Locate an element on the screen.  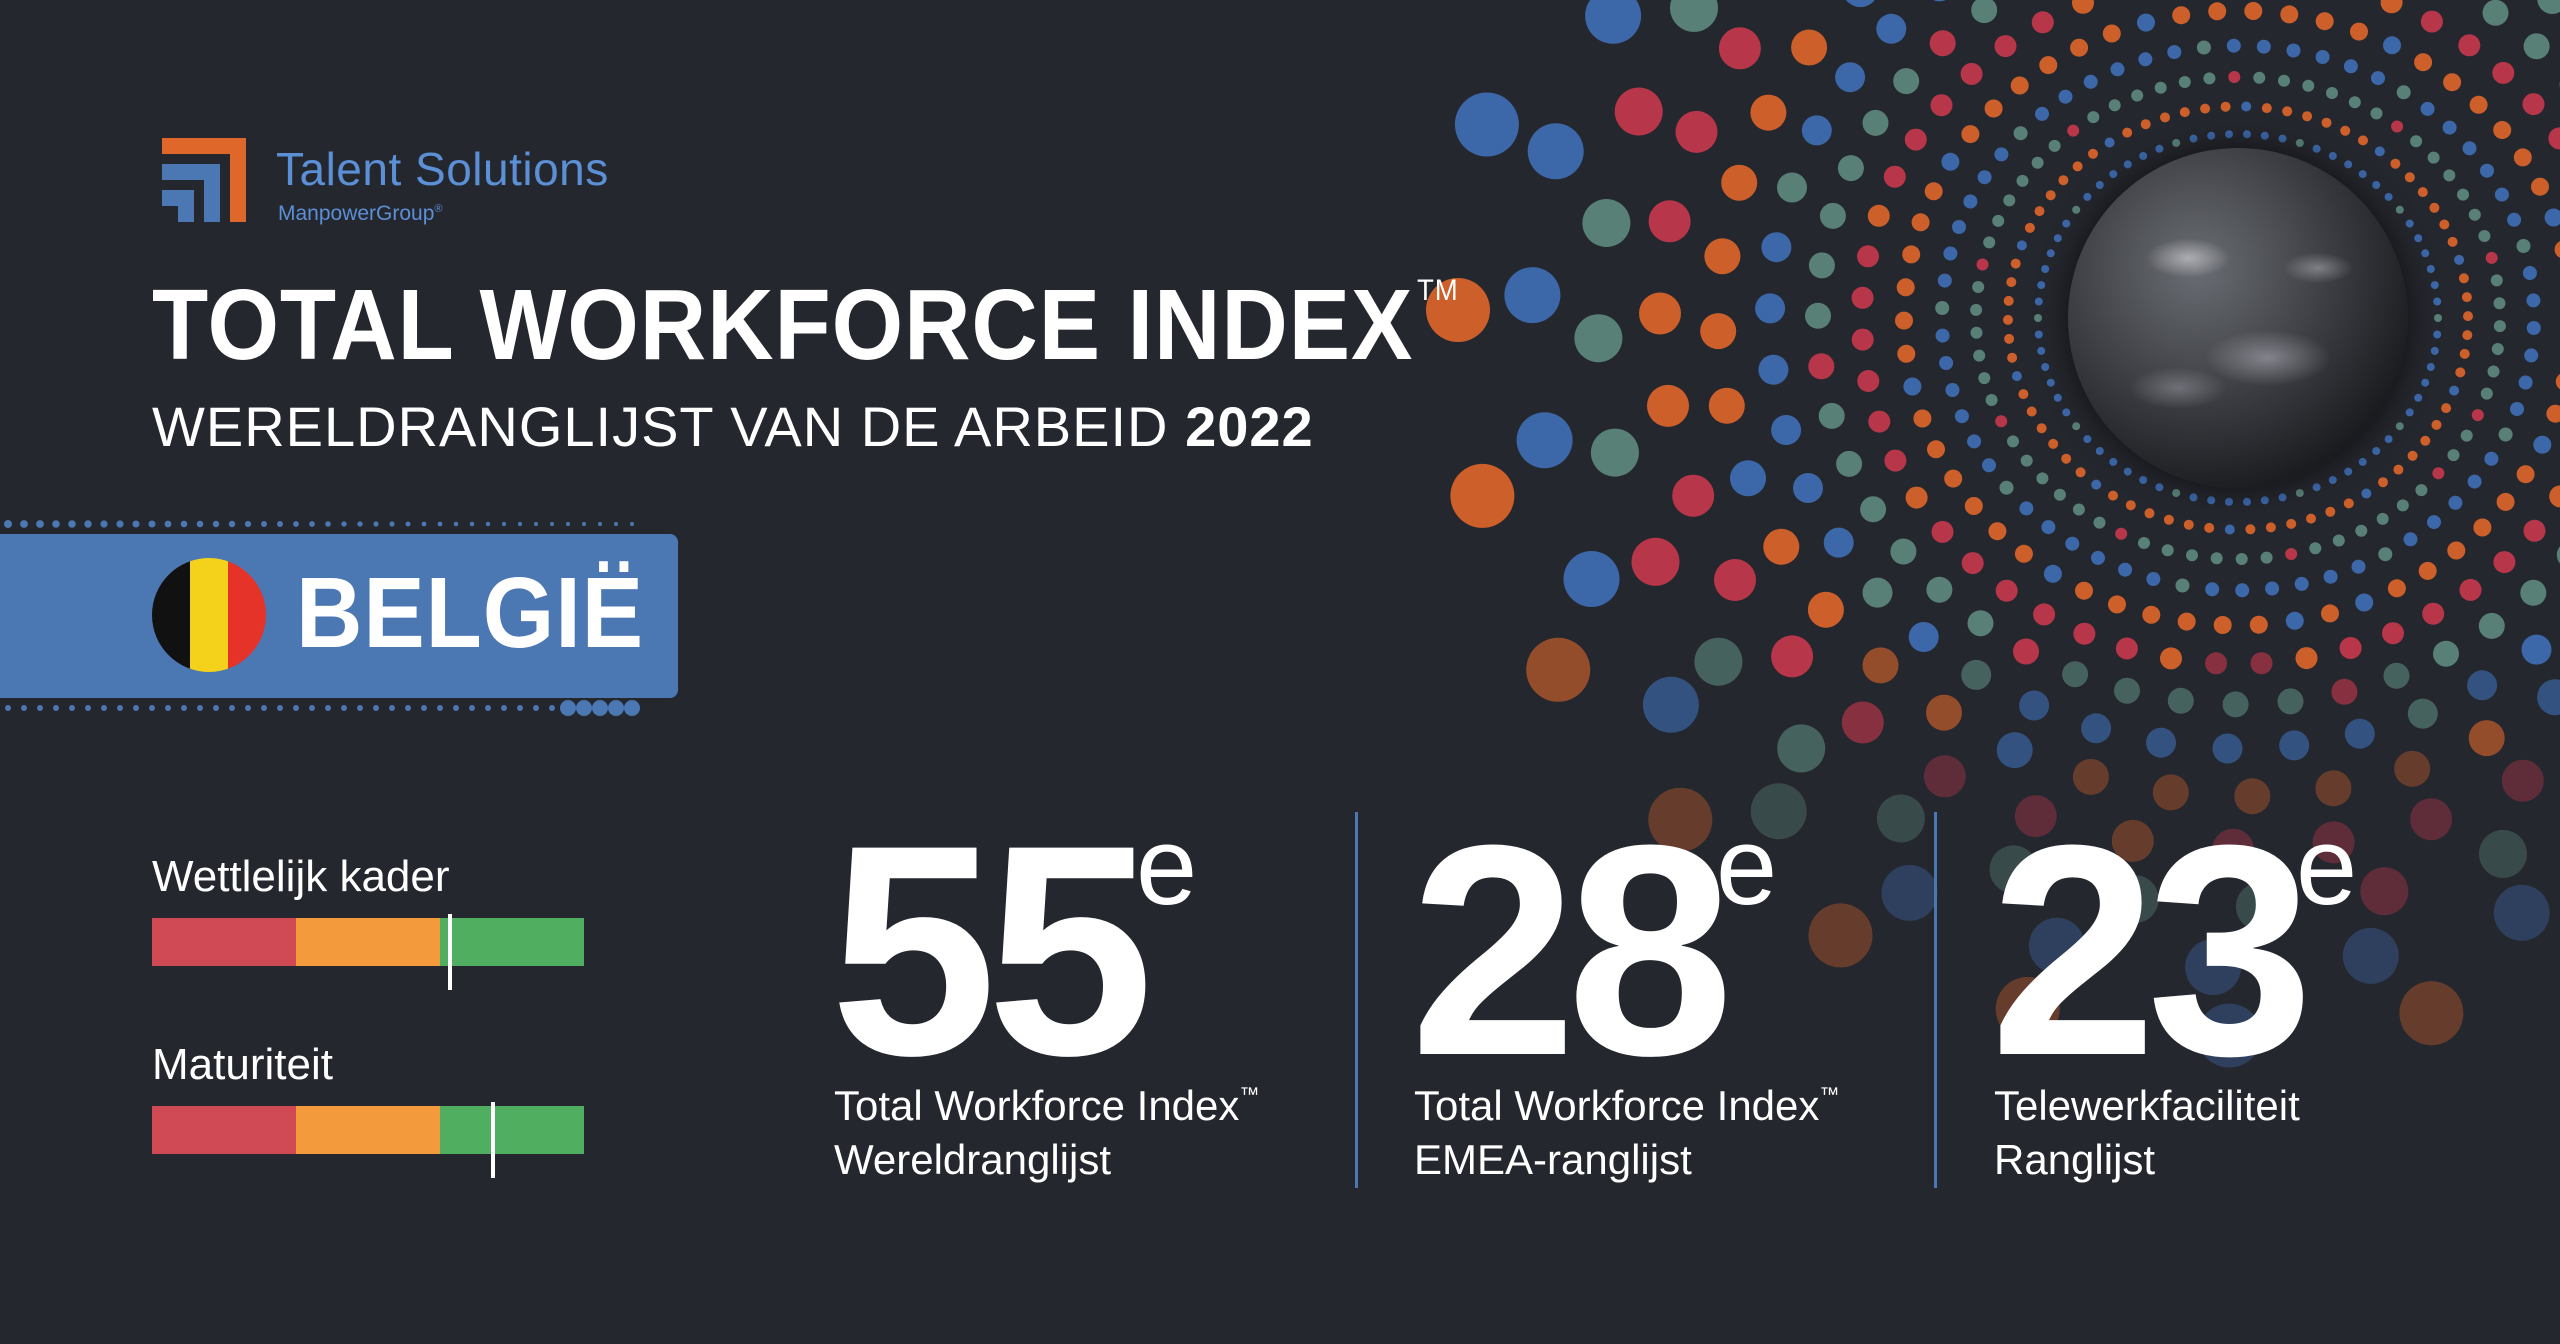
country-banner: BELGIË is located at coordinates (339, 616).